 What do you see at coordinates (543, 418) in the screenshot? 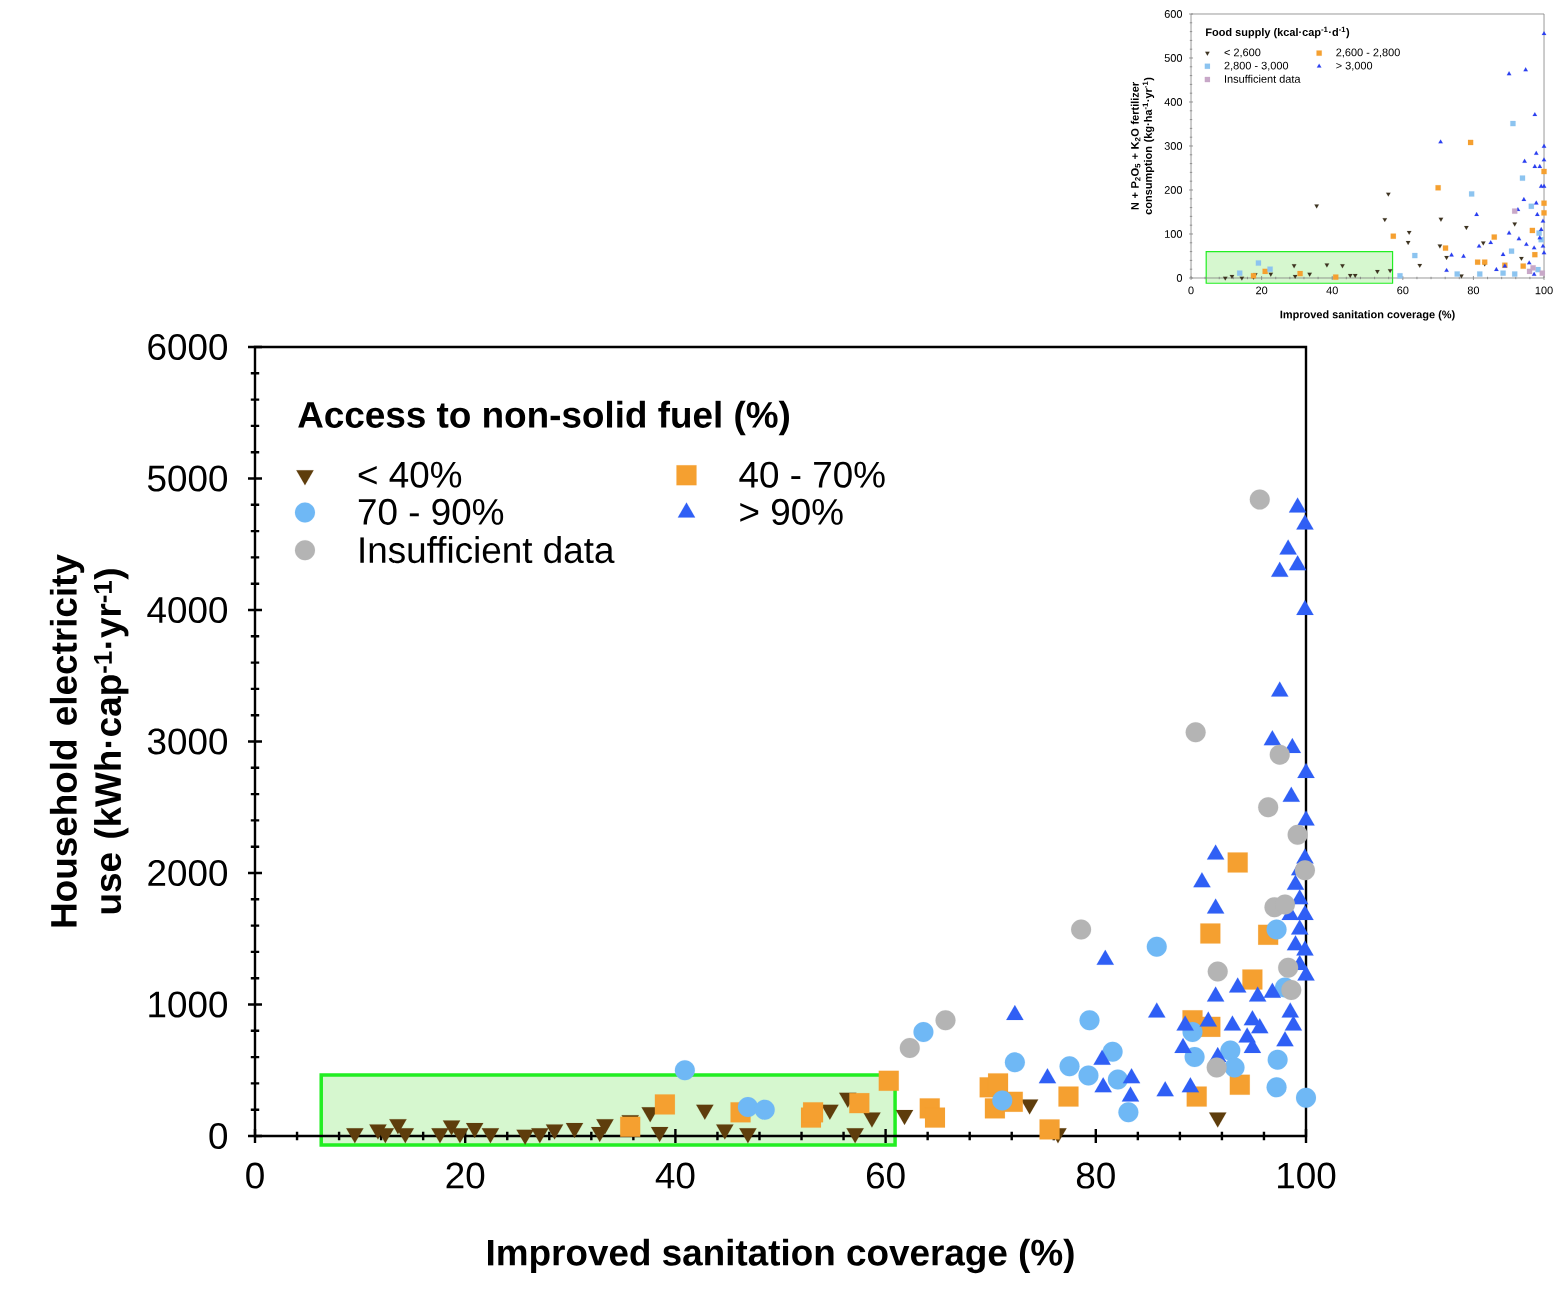
I see `legend-title: Access to non-solid fuel (%)` at bounding box center [543, 418].